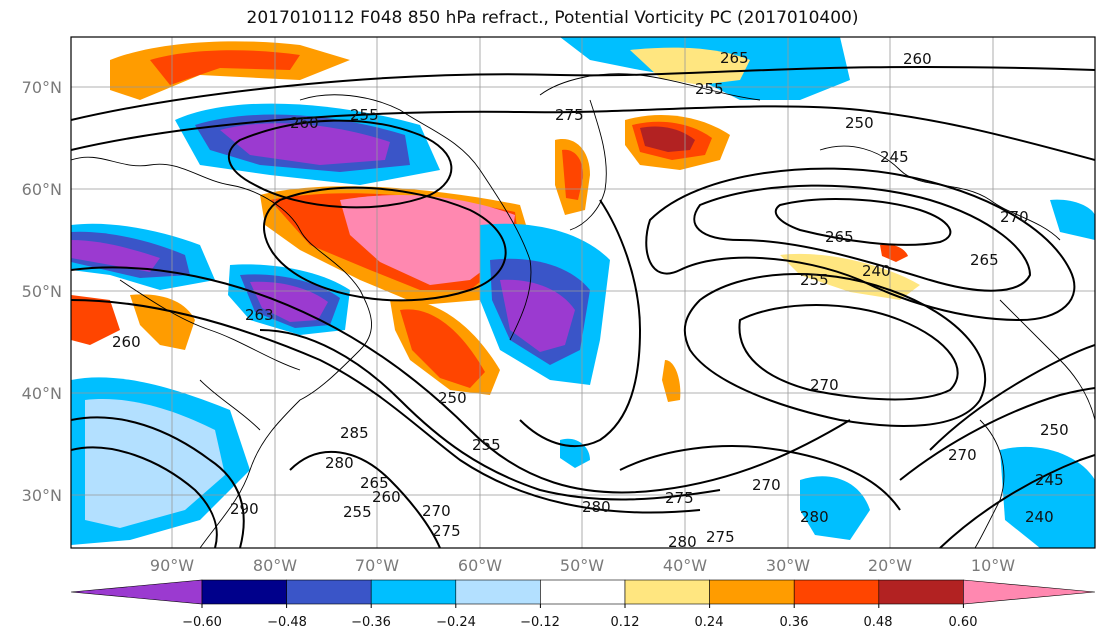 This screenshot has width=1105, height=641. I want to click on contour-label: 290, so click(244, 509).